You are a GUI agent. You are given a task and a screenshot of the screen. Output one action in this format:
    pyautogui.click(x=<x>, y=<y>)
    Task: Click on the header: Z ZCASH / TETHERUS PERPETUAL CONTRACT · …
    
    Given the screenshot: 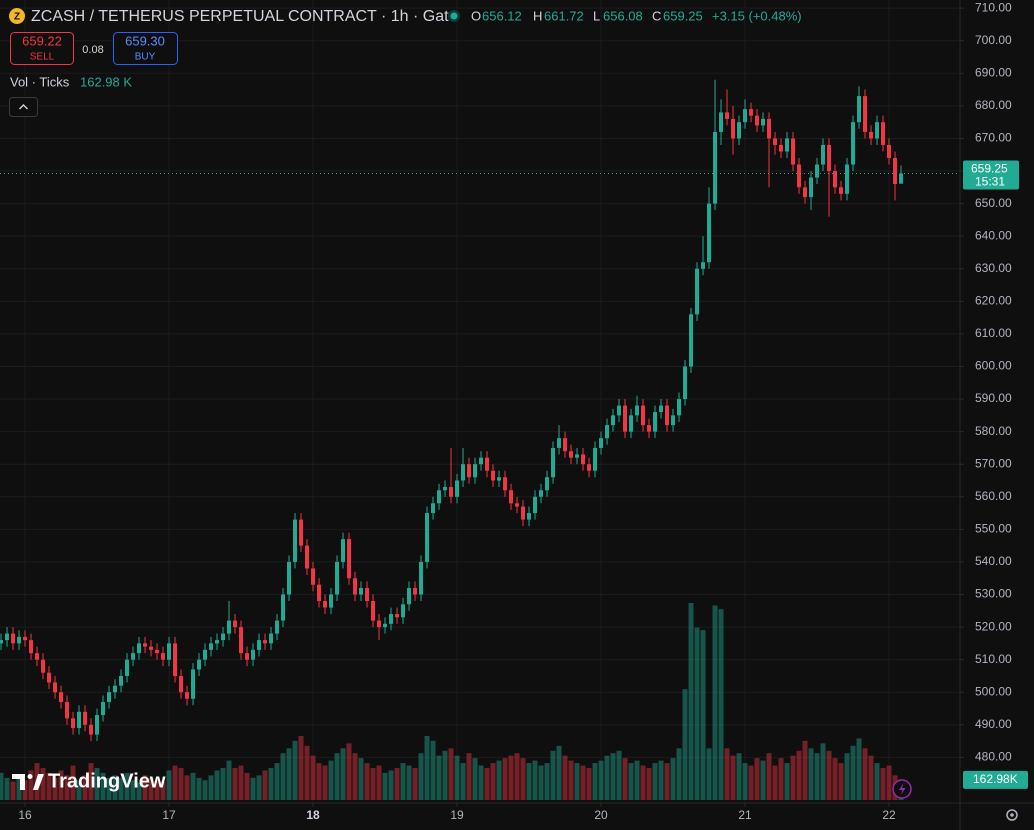 What is the action you would take?
    pyautogui.click(x=405, y=16)
    